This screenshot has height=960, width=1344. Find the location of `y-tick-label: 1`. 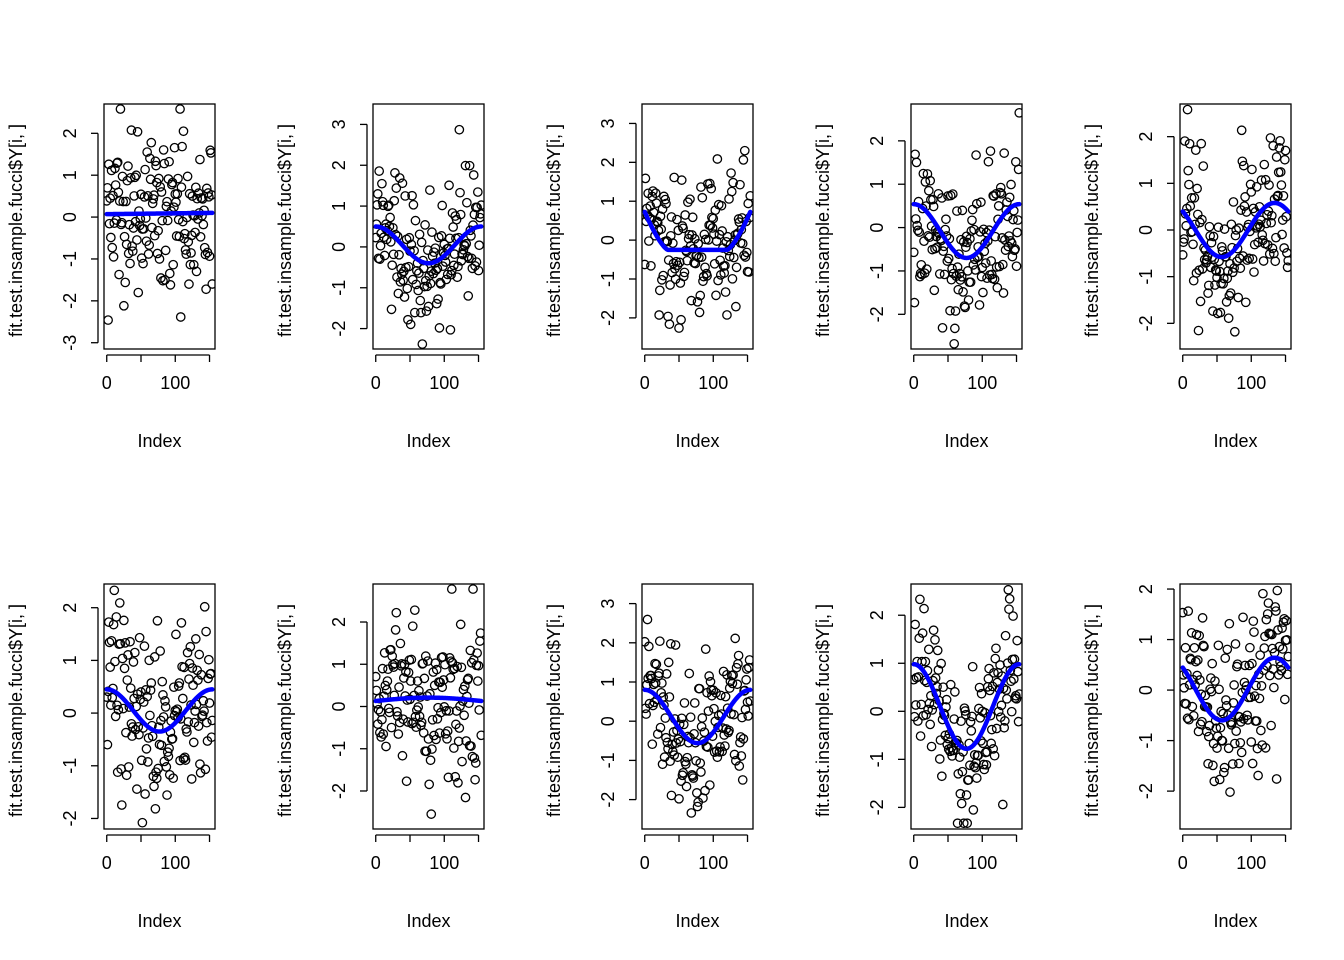

y-tick-label: 1 is located at coordinates (70, 660).